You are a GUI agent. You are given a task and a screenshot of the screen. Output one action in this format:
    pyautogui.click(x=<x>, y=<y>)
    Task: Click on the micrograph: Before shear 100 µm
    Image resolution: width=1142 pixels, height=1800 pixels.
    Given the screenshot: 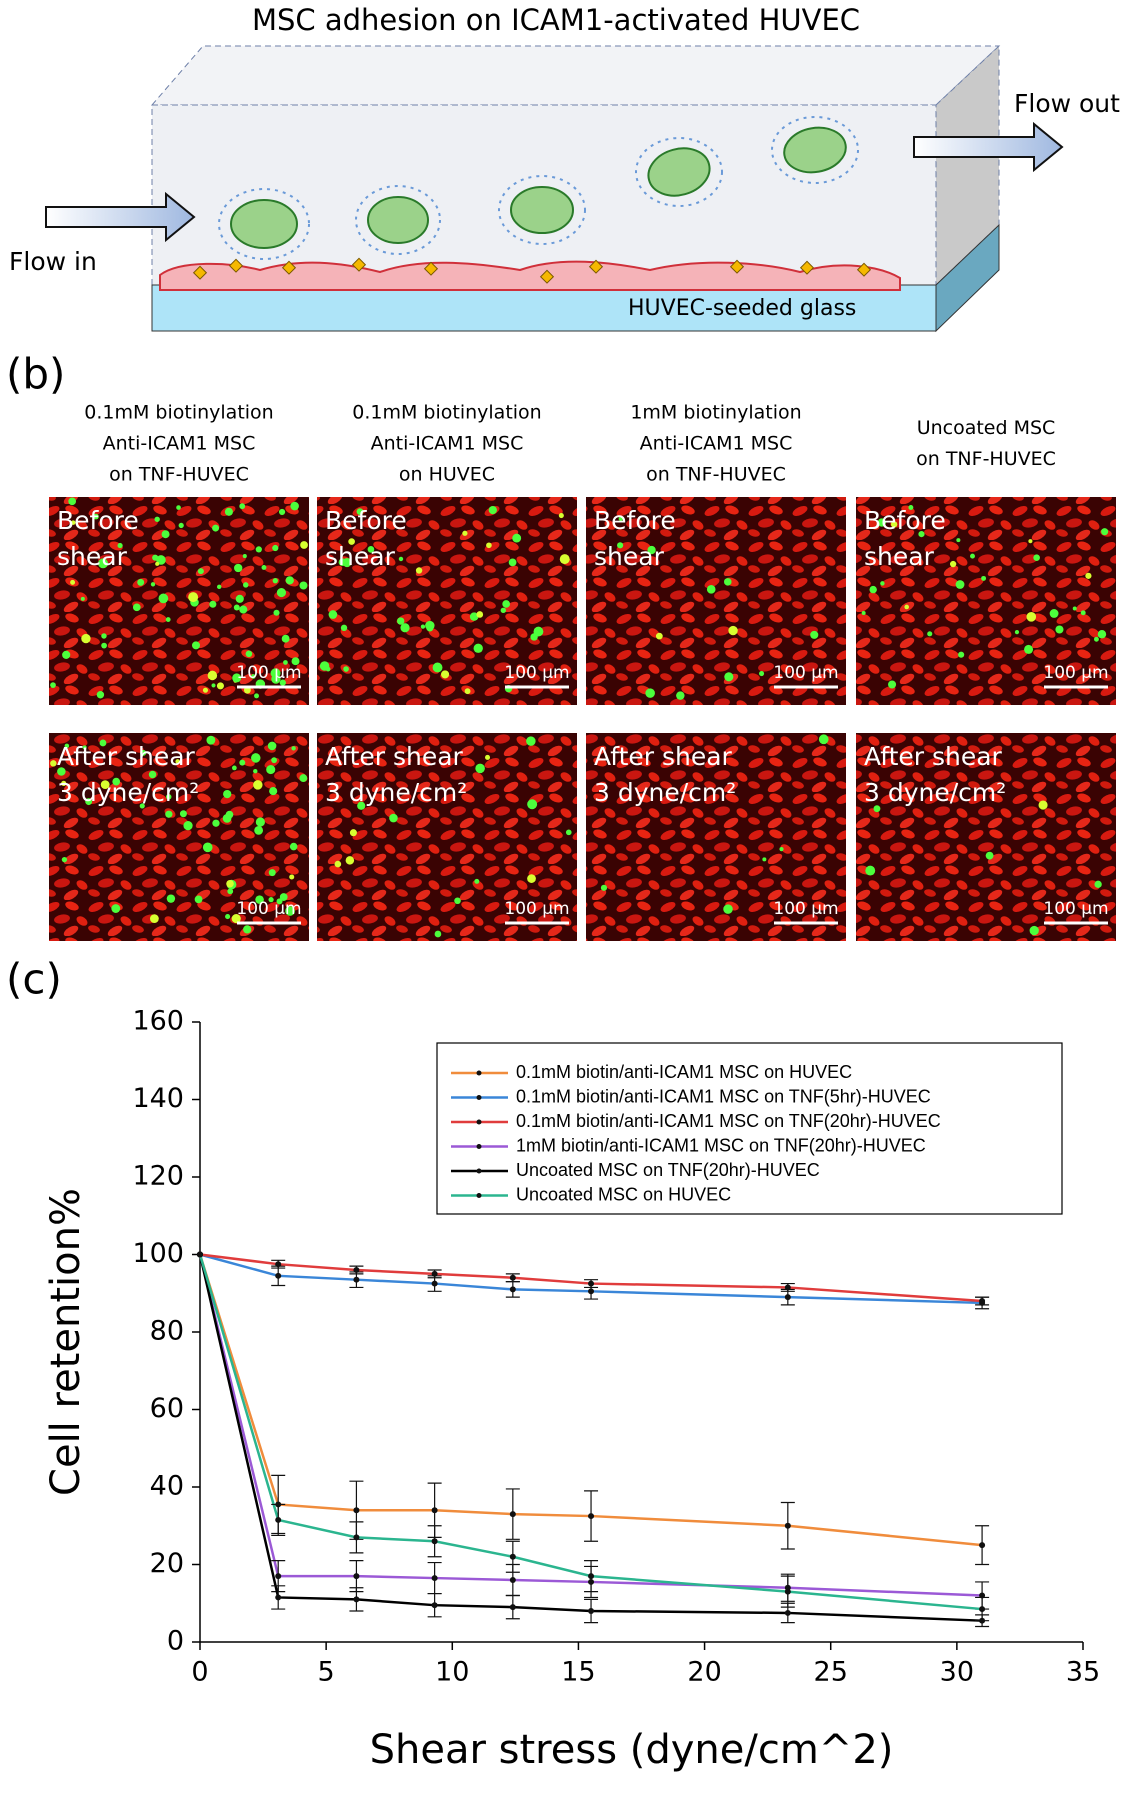 What is the action you would take?
    pyautogui.click(x=179, y=601)
    